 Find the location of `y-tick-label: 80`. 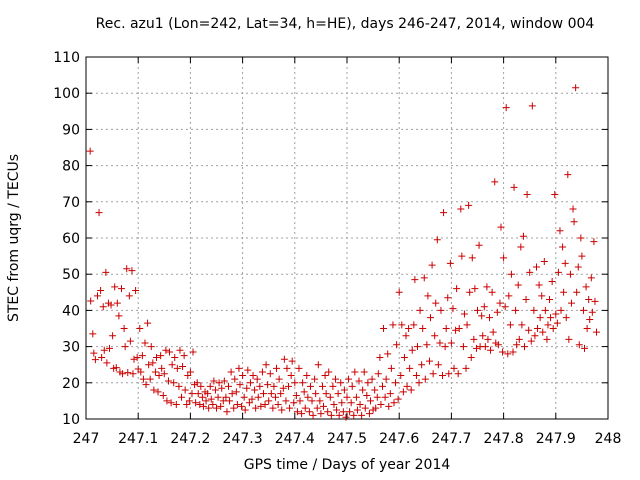

y-tick-label: 80 is located at coordinates (71, 167).